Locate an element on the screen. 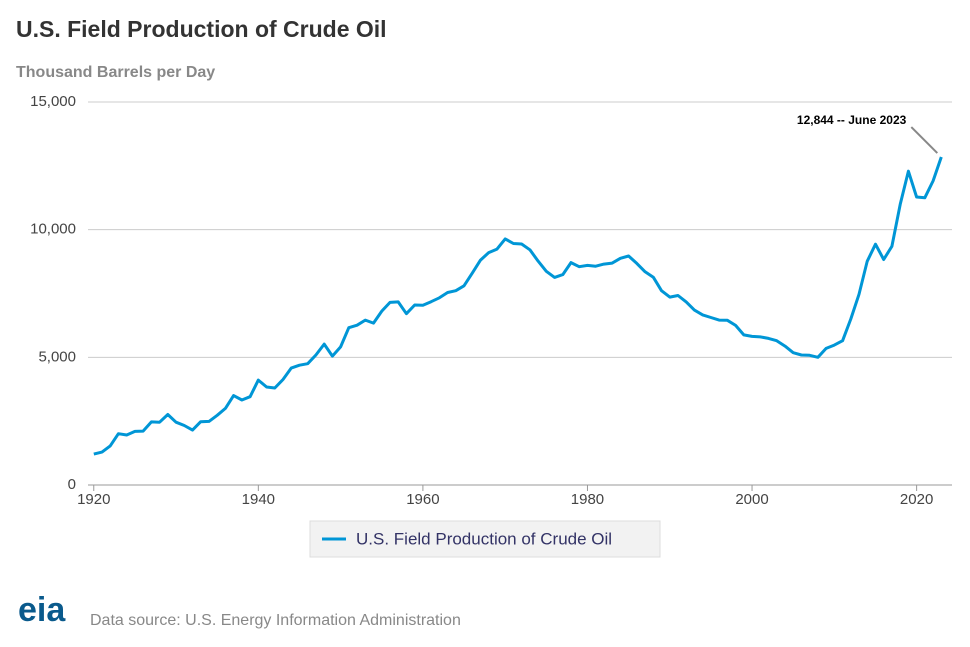  y-tick-label: 15,000 is located at coordinates (53, 101).